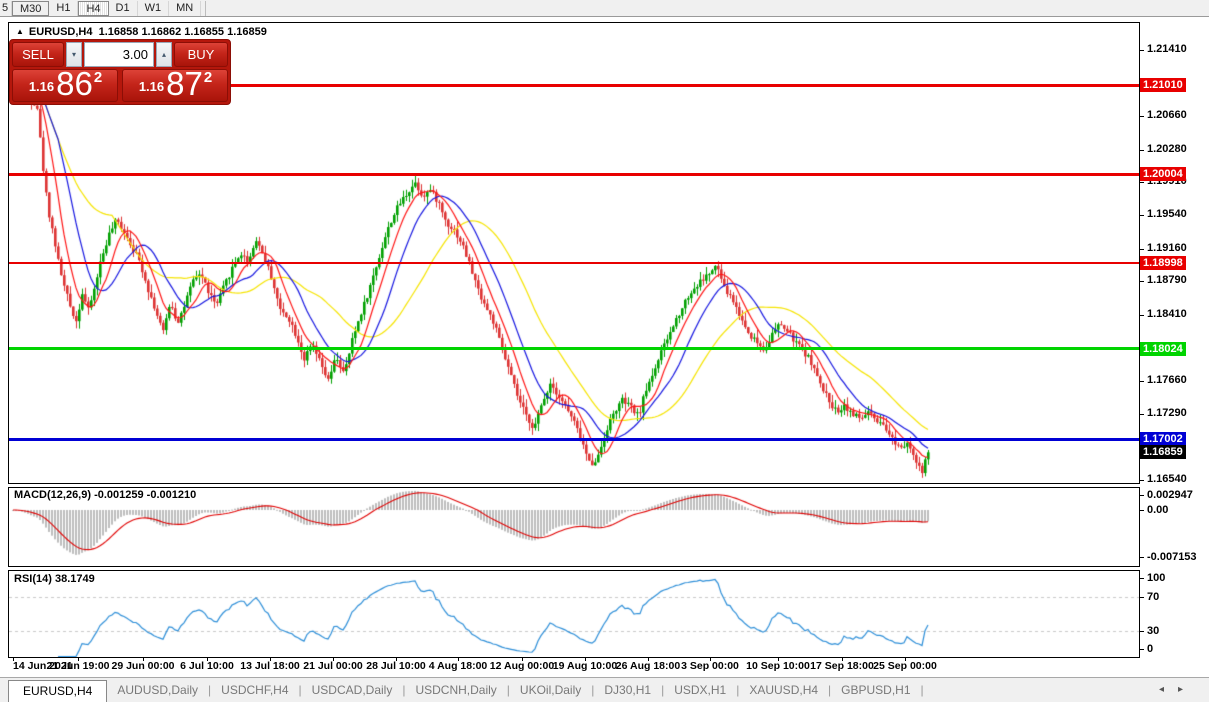  Describe the element at coordinates (98, 78) in the screenshot. I see `sell-price-sup: 2` at that location.